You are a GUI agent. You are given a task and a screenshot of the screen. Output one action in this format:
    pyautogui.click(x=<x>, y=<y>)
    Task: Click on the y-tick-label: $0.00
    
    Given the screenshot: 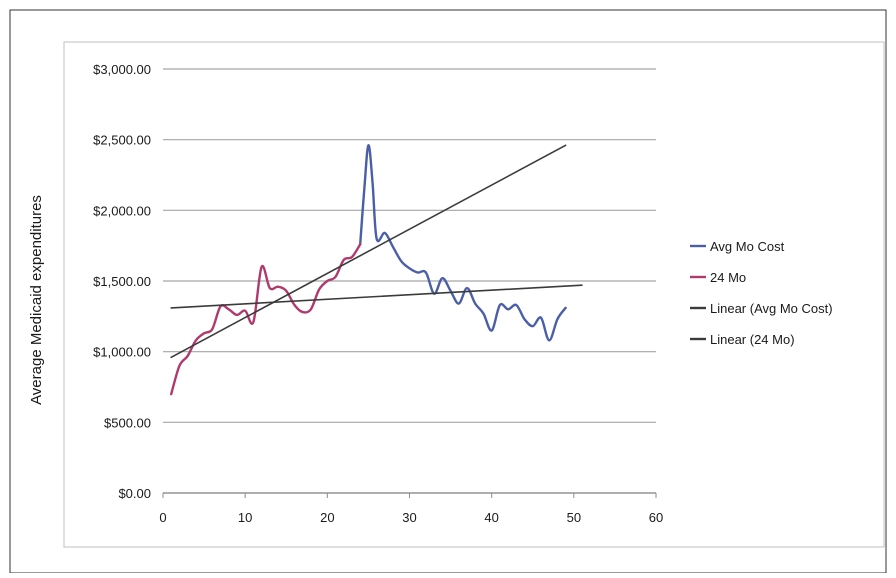 What is the action you would take?
    pyautogui.click(x=134, y=493)
    